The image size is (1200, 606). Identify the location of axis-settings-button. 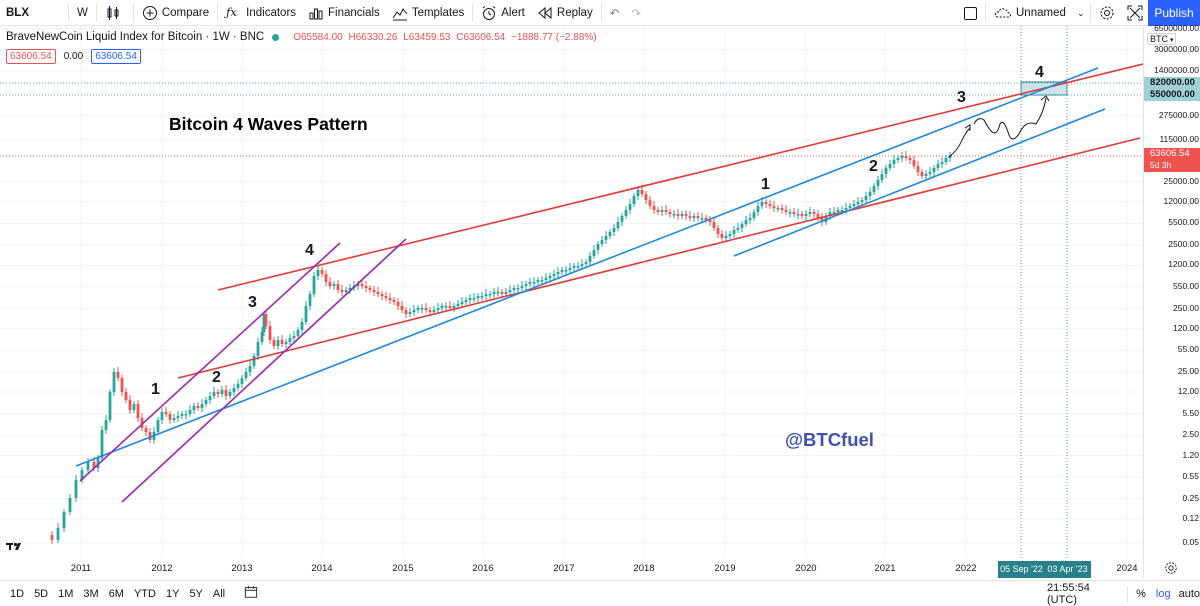
(1171, 569).